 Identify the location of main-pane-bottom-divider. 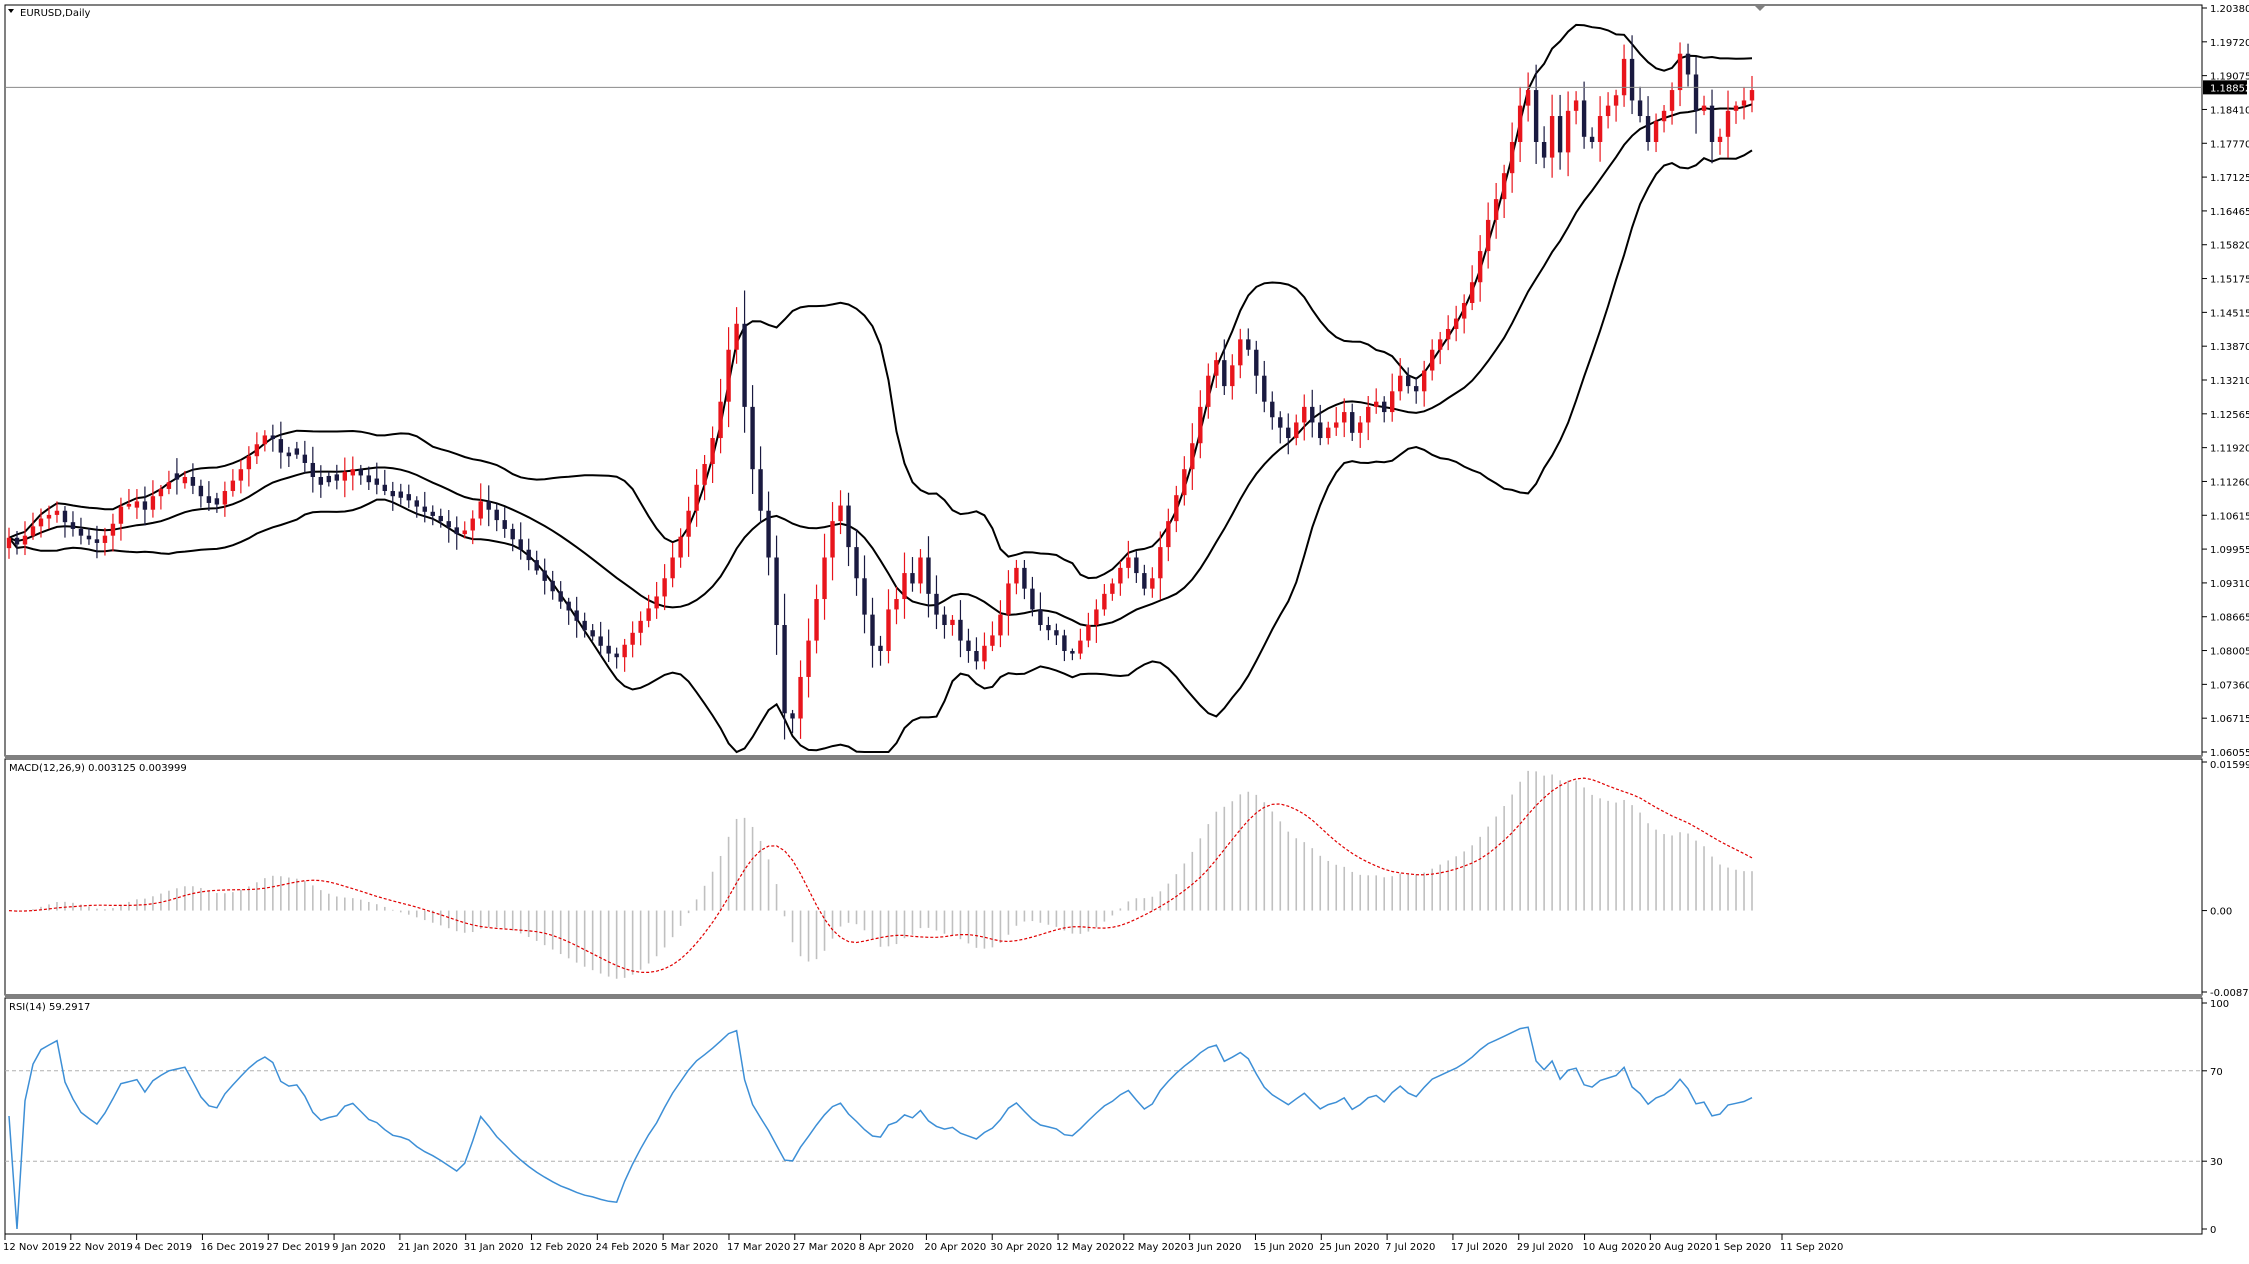
(1103, 756).